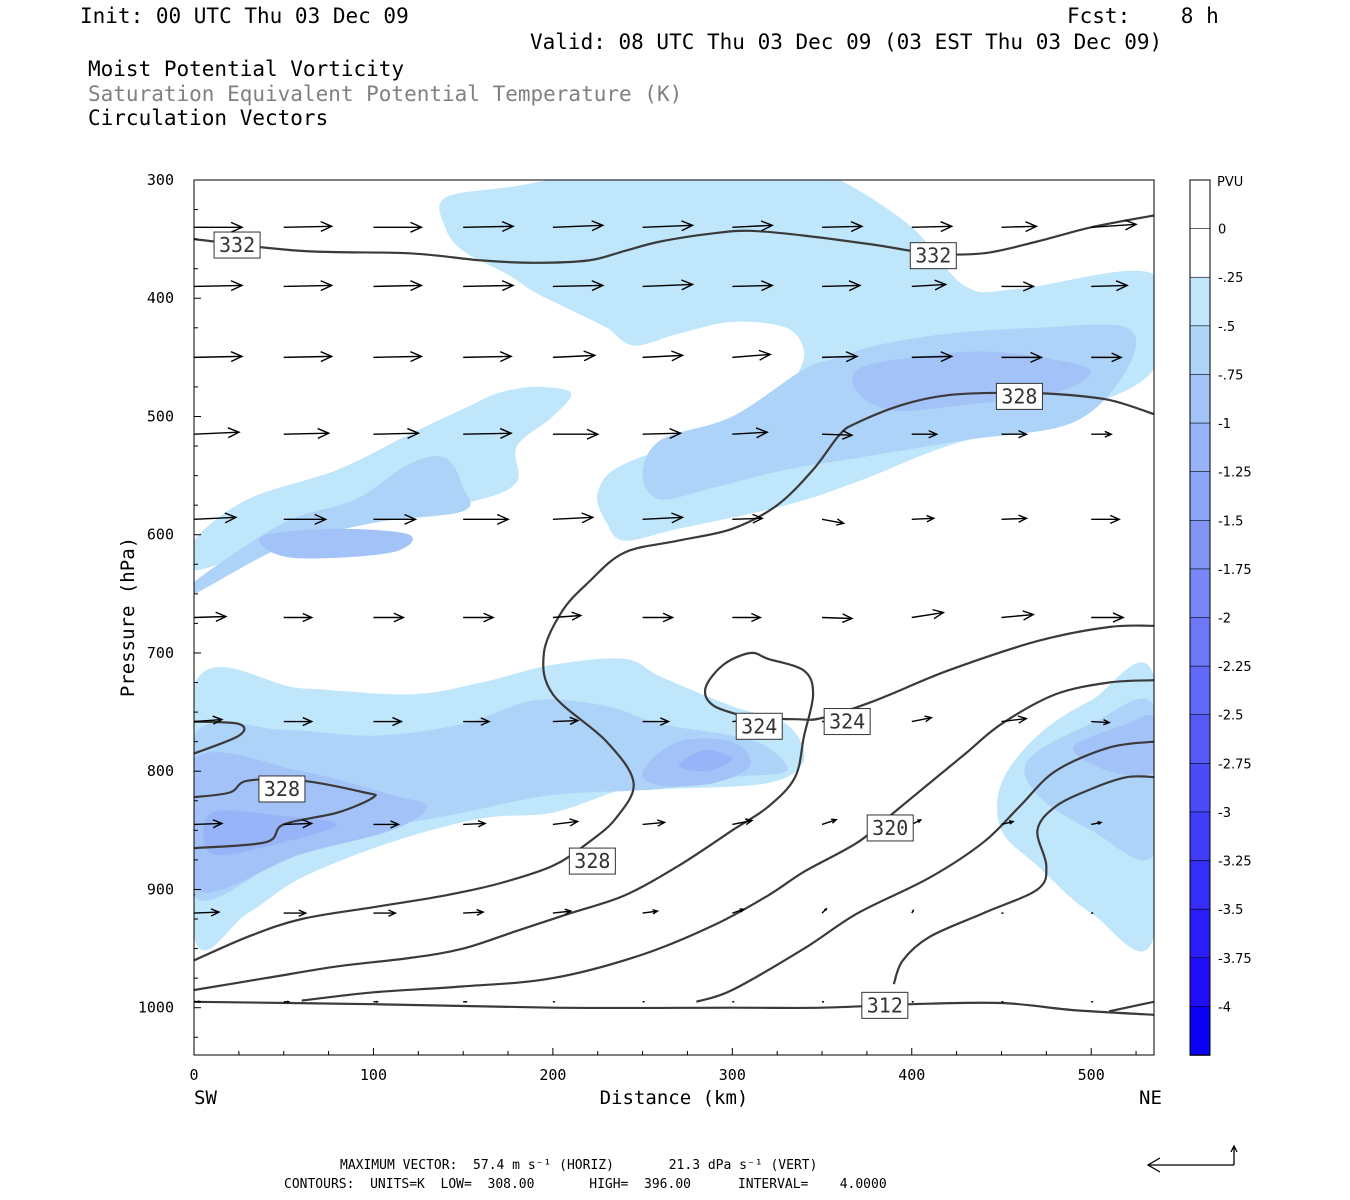 The width and height of the screenshot is (1350, 1200). What do you see at coordinates (1235, 959) in the screenshot?
I see `colorbar-tick-label: -3.75` at bounding box center [1235, 959].